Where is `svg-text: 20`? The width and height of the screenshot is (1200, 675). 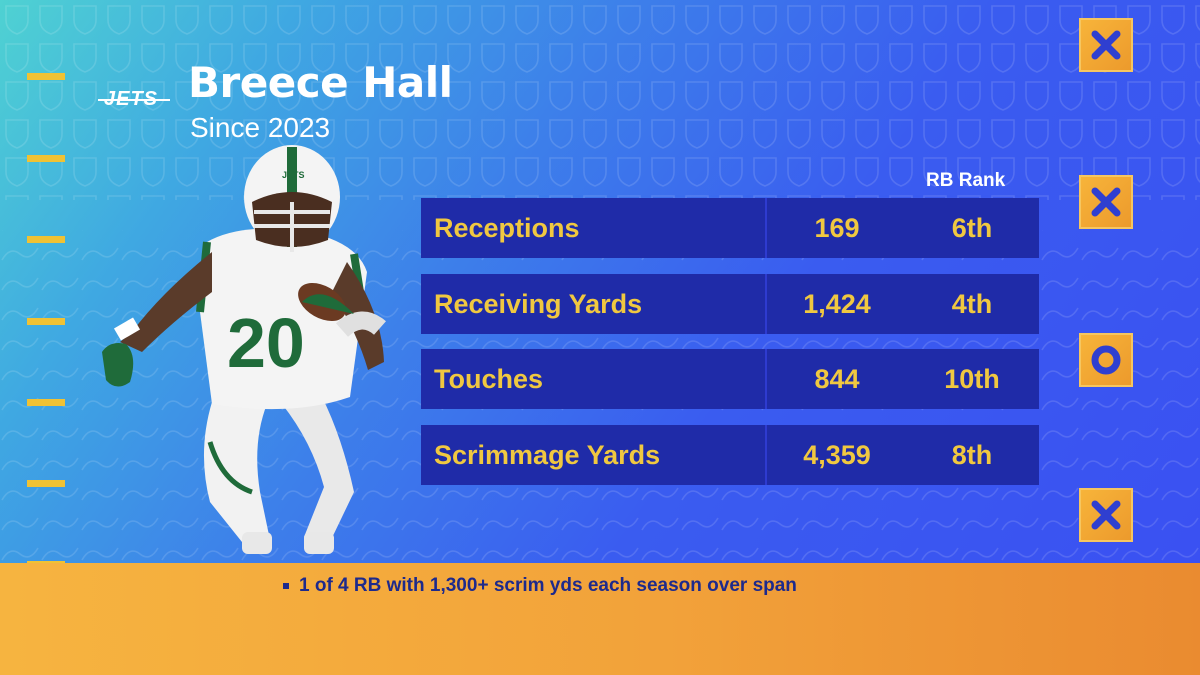
svg-text: 20 is located at coordinates (266, 343).